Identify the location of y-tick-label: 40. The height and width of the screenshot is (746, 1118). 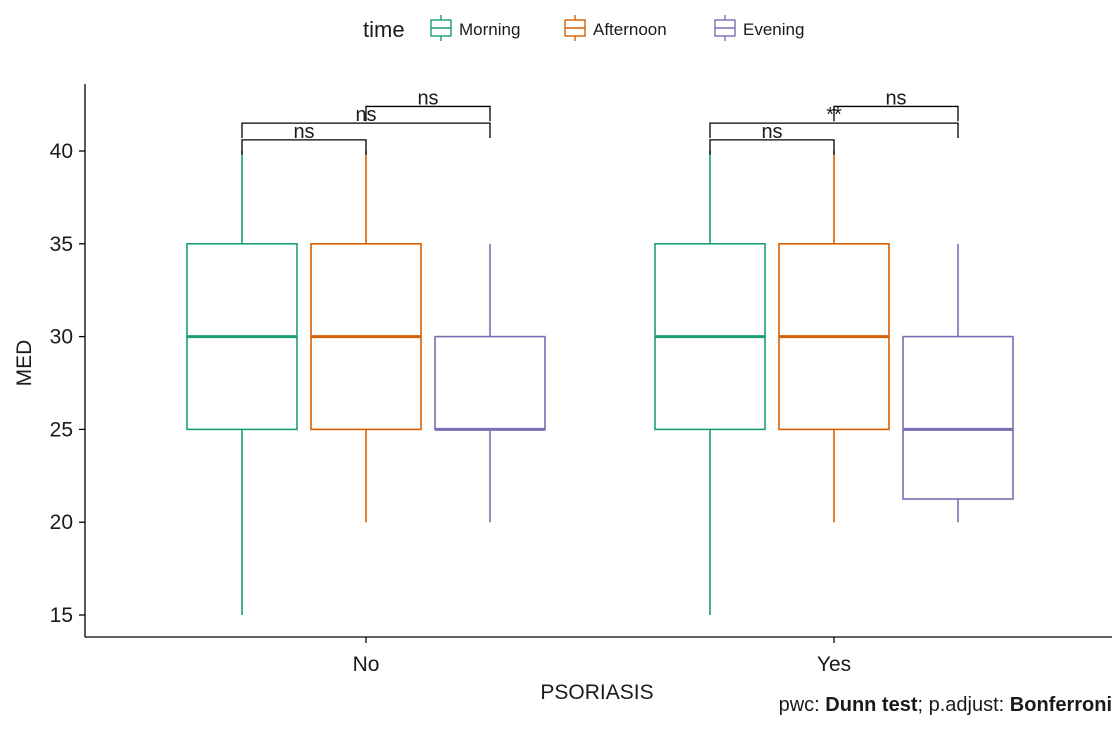
(61, 151).